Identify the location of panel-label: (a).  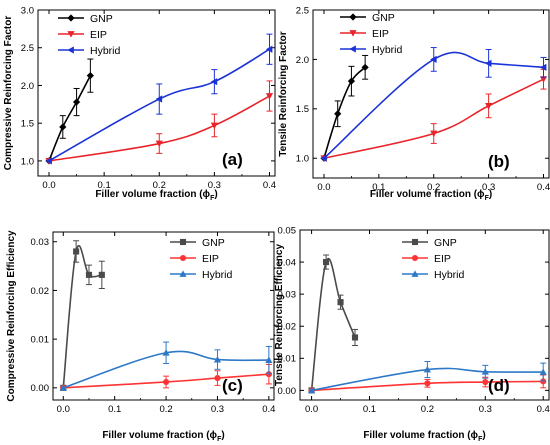
(232, 159).